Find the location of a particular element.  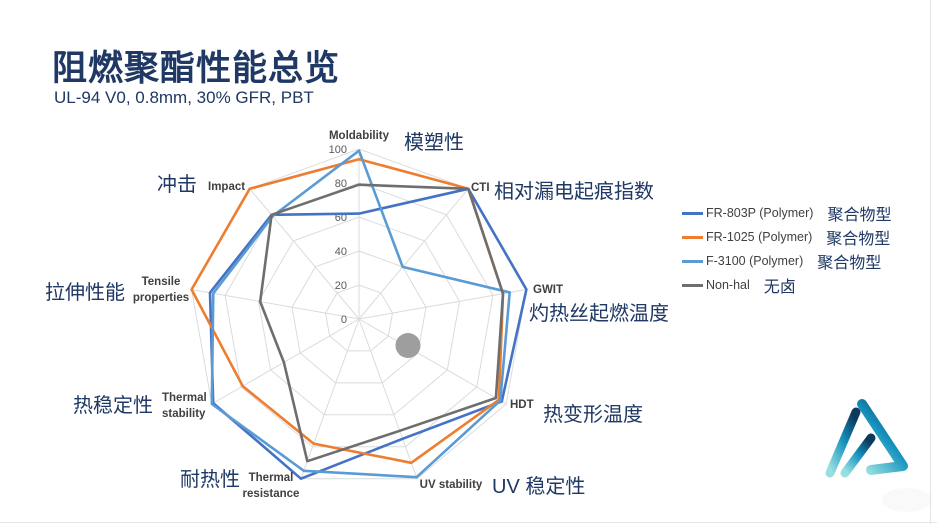

radial-tick-label: 0 is located at coordinates (344, 320).